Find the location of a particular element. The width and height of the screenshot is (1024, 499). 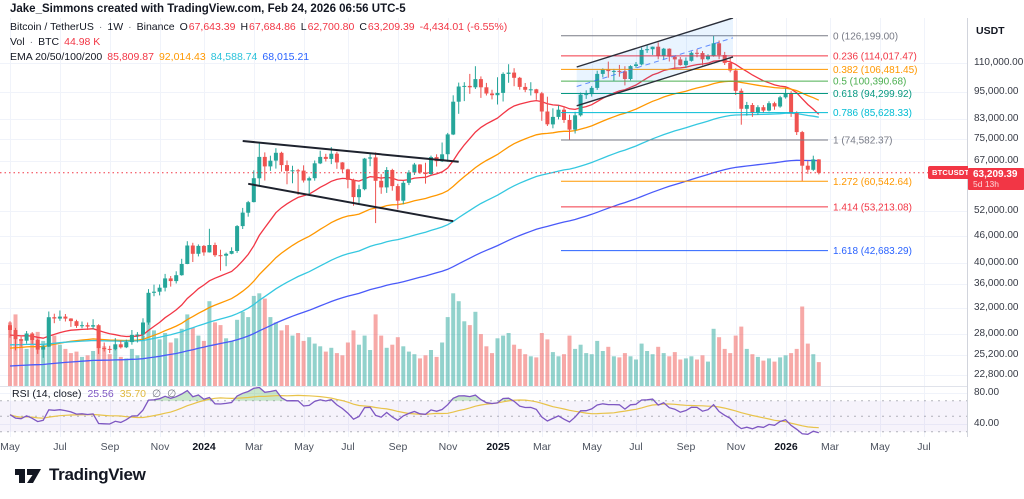

fib-label-0.618: 0.618 (94,299.92) is located at coordinates (872, 94).